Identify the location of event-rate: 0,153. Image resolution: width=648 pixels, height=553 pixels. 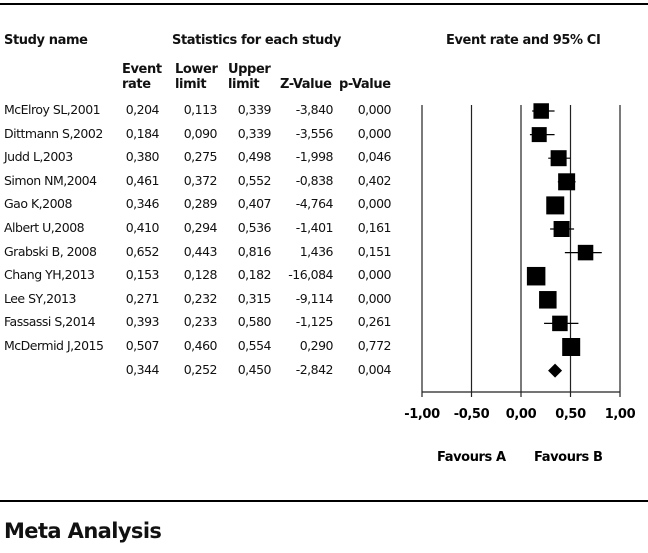
(142, 275).